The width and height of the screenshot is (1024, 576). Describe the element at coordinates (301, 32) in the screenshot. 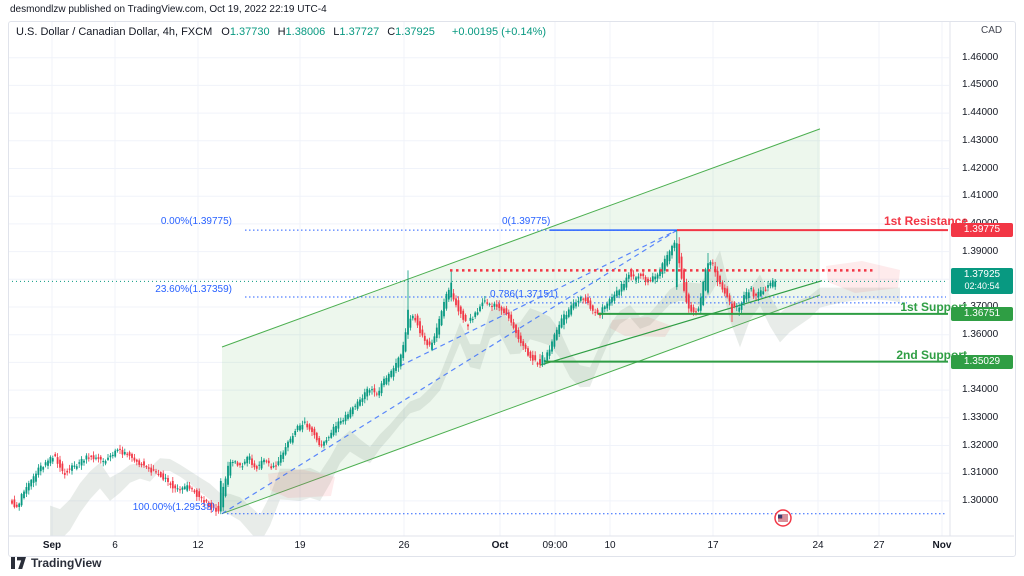

I see `ohlc-H: H1.38006` at that location.